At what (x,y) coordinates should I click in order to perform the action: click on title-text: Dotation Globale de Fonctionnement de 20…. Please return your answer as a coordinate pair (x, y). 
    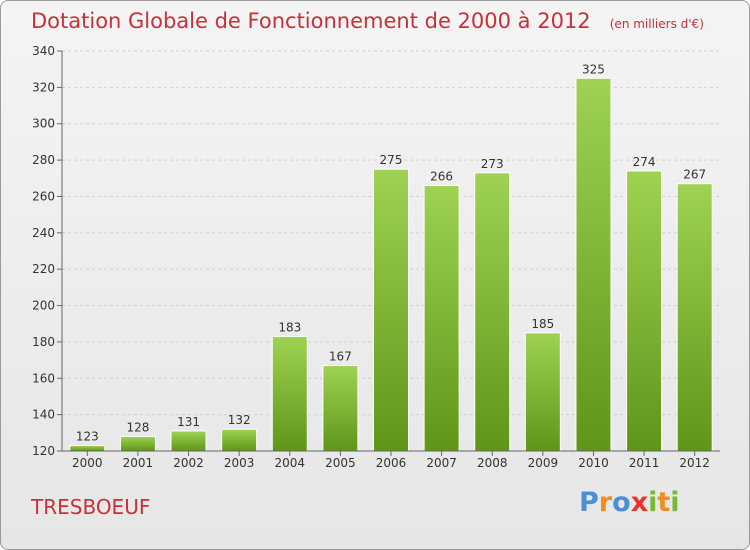
    Looking at the image, I should click on (311, 21).